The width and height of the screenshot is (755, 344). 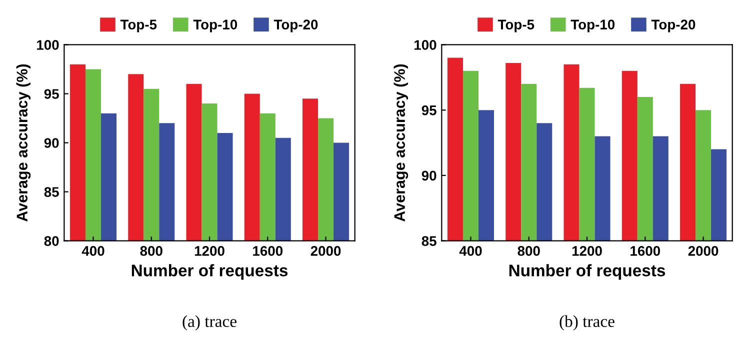 I want to click on text: (b) trace, so click(x=587, y=322).